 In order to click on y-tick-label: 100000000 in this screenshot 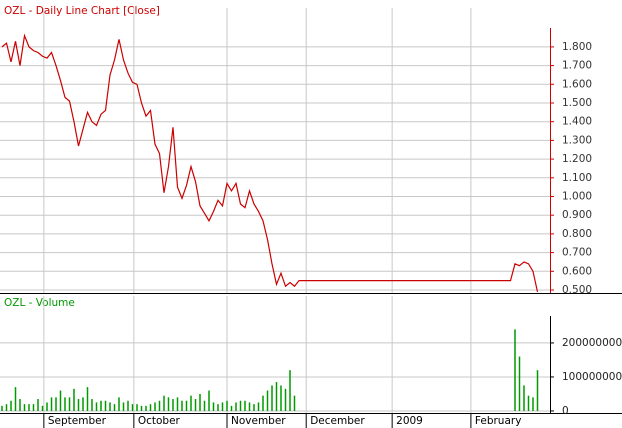, I will do `click(592, 377)`.